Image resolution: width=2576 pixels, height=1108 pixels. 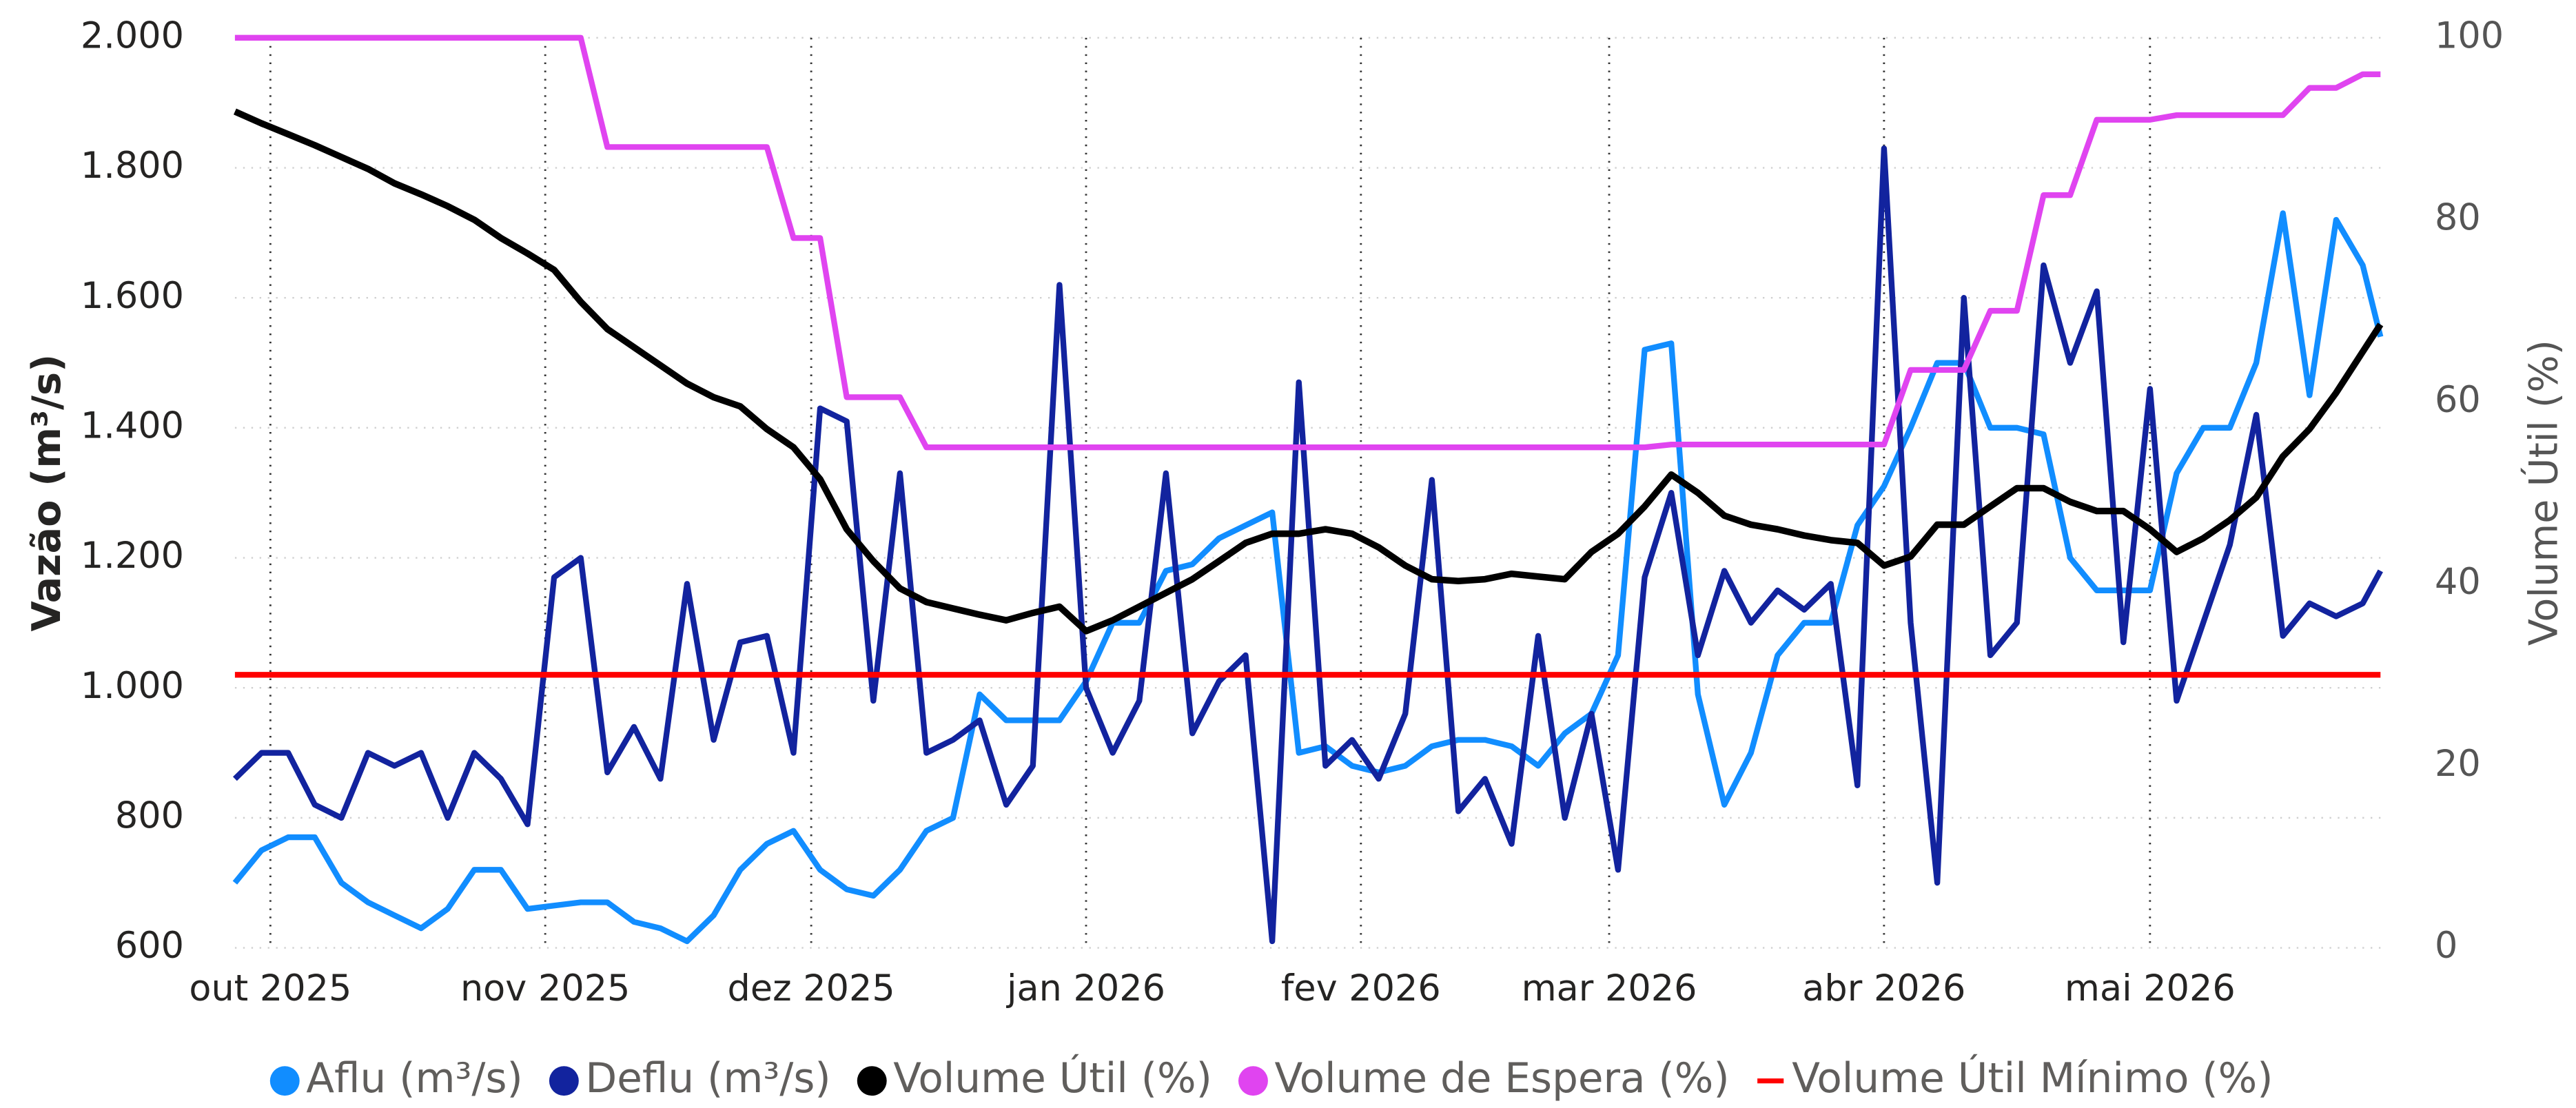 I want to click on y-tick-label: 600, so click(x=149, y=946).